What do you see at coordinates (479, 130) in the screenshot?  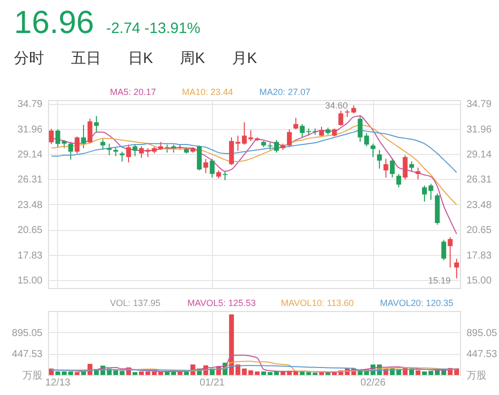 I see `y2-tick-label: 31.96` at bounding box center [479, 130].